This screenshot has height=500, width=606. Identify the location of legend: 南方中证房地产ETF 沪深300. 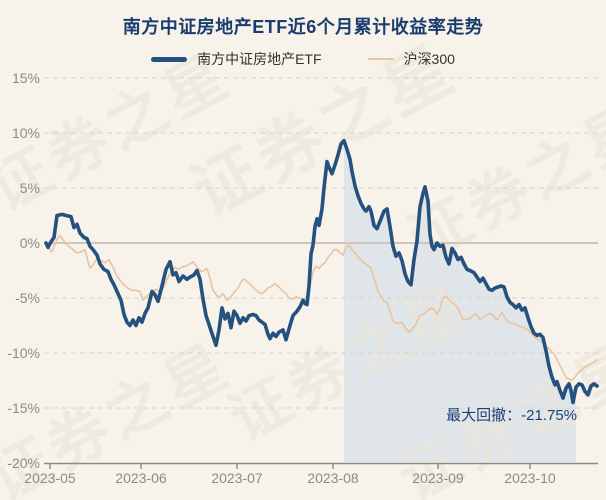
(303, 59).